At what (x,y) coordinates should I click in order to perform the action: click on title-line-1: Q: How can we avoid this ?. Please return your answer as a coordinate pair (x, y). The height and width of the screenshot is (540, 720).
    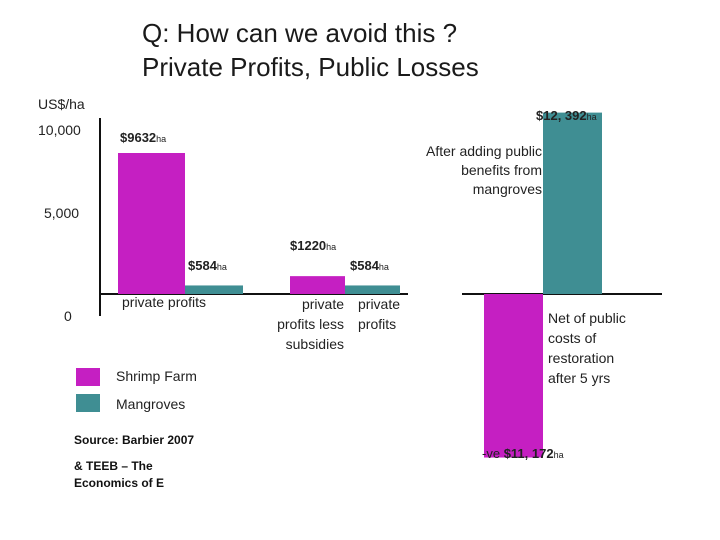
    Looking at the image, I should click on (300, 33).